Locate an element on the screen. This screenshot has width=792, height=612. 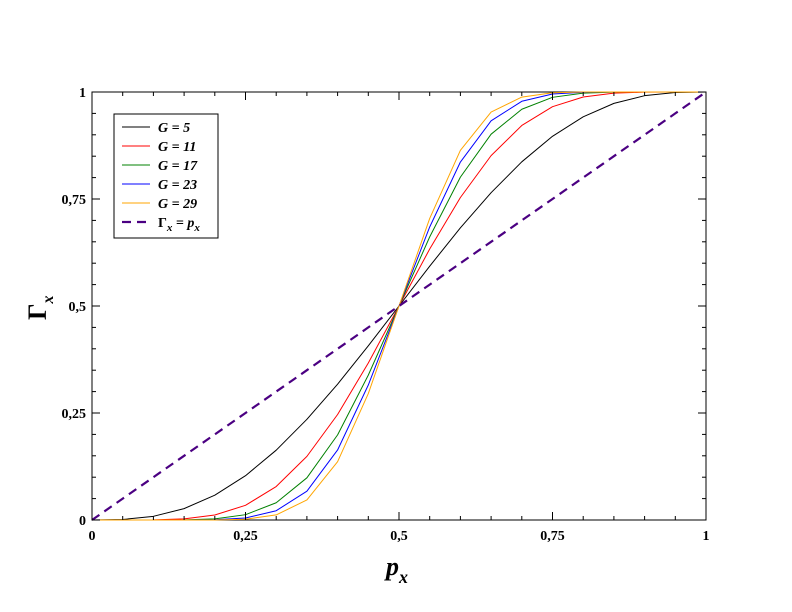
legend: G = 5 G = 11 G = 17 G = 23 G = 29 Γx = px is located at coordinates (166, 176).